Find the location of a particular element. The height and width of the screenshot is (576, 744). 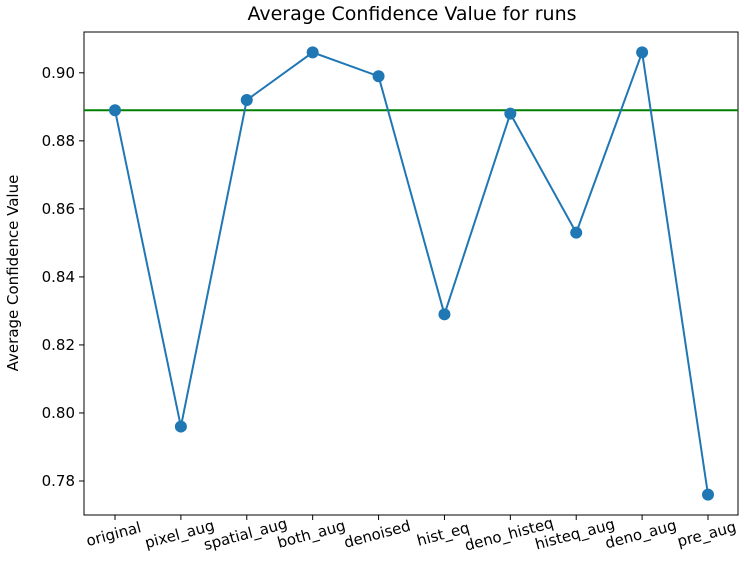

y-axis-label: Average Confidence Value is located at coordinates (13, 273).